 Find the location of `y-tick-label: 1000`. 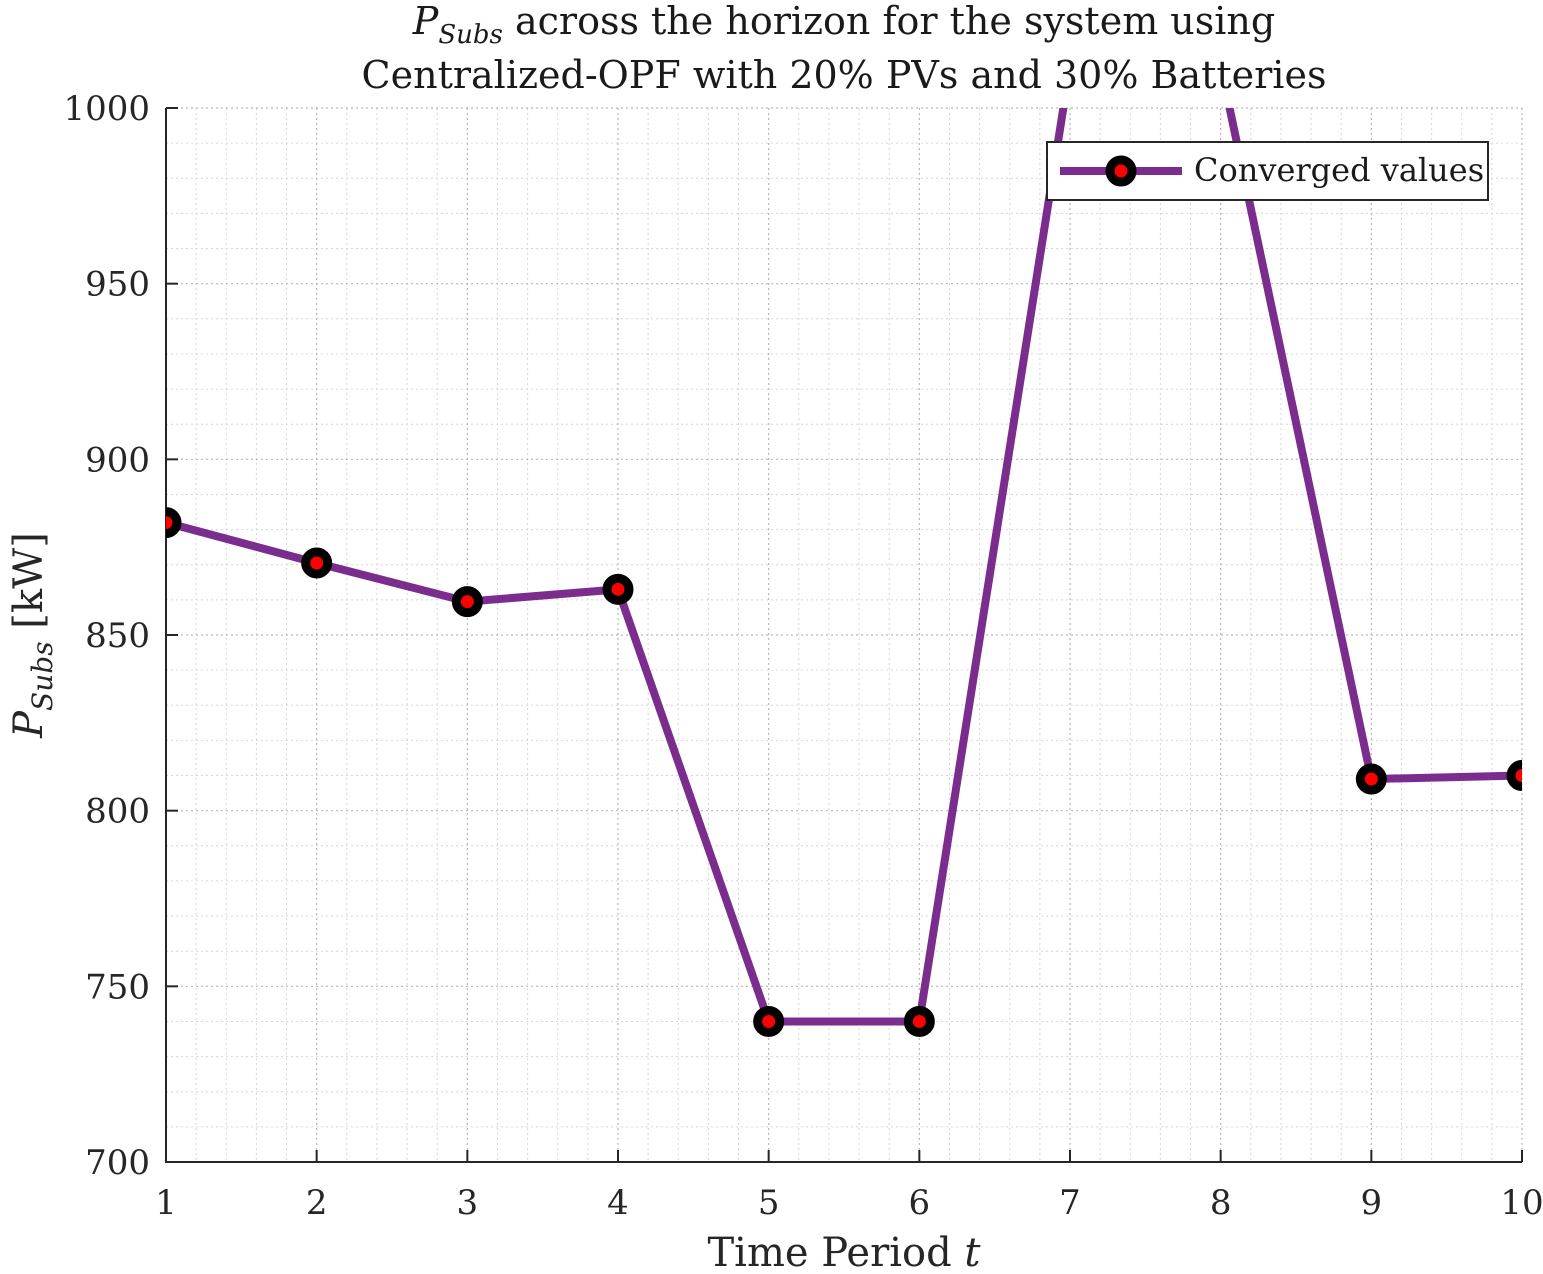

y-tick-label: 1000 is located at coordinates (106, 109).